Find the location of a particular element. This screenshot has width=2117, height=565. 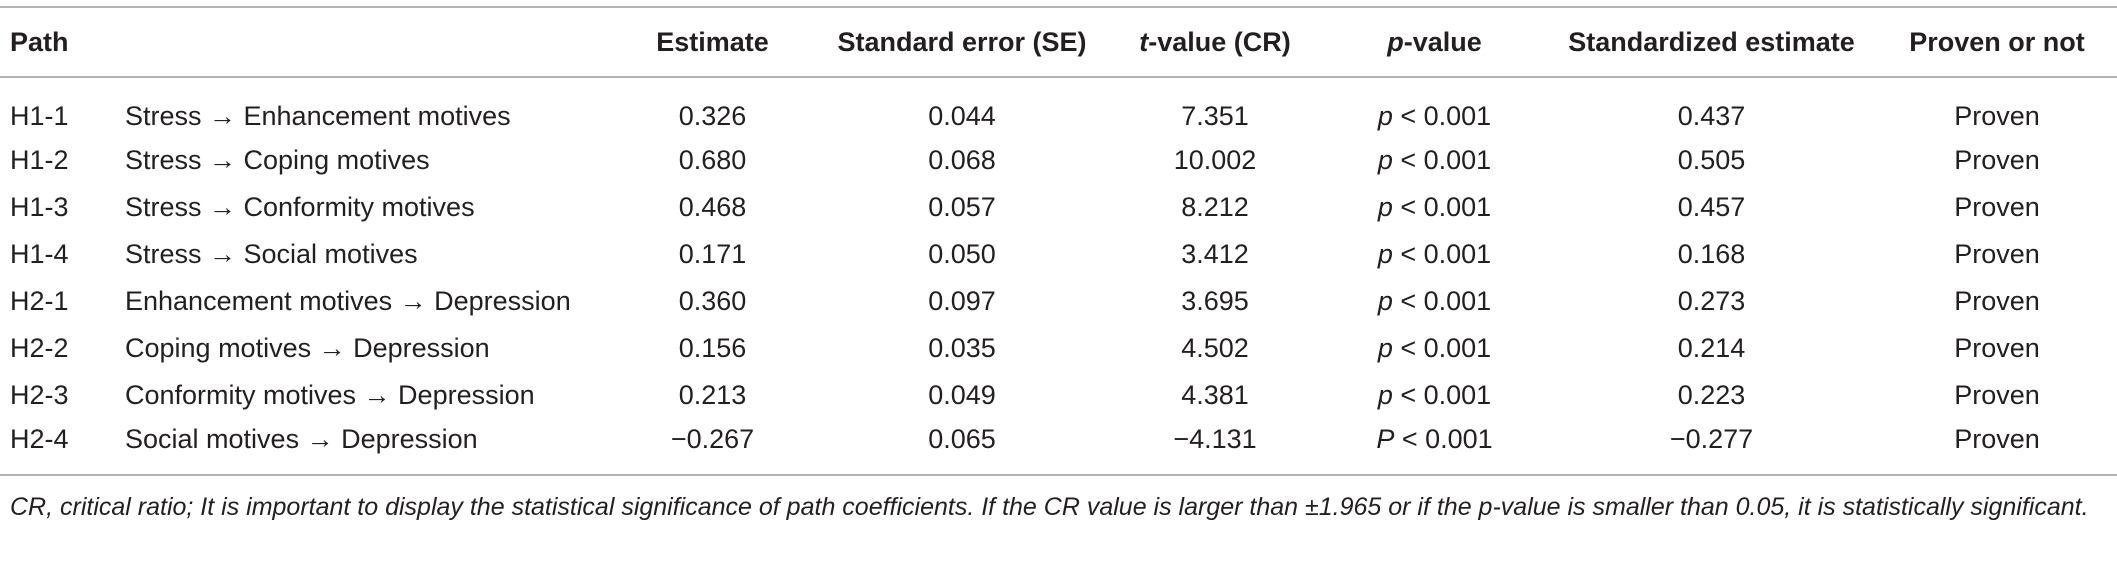

cell-text: Coping motives → Depression is located at coordinates (307, 348).